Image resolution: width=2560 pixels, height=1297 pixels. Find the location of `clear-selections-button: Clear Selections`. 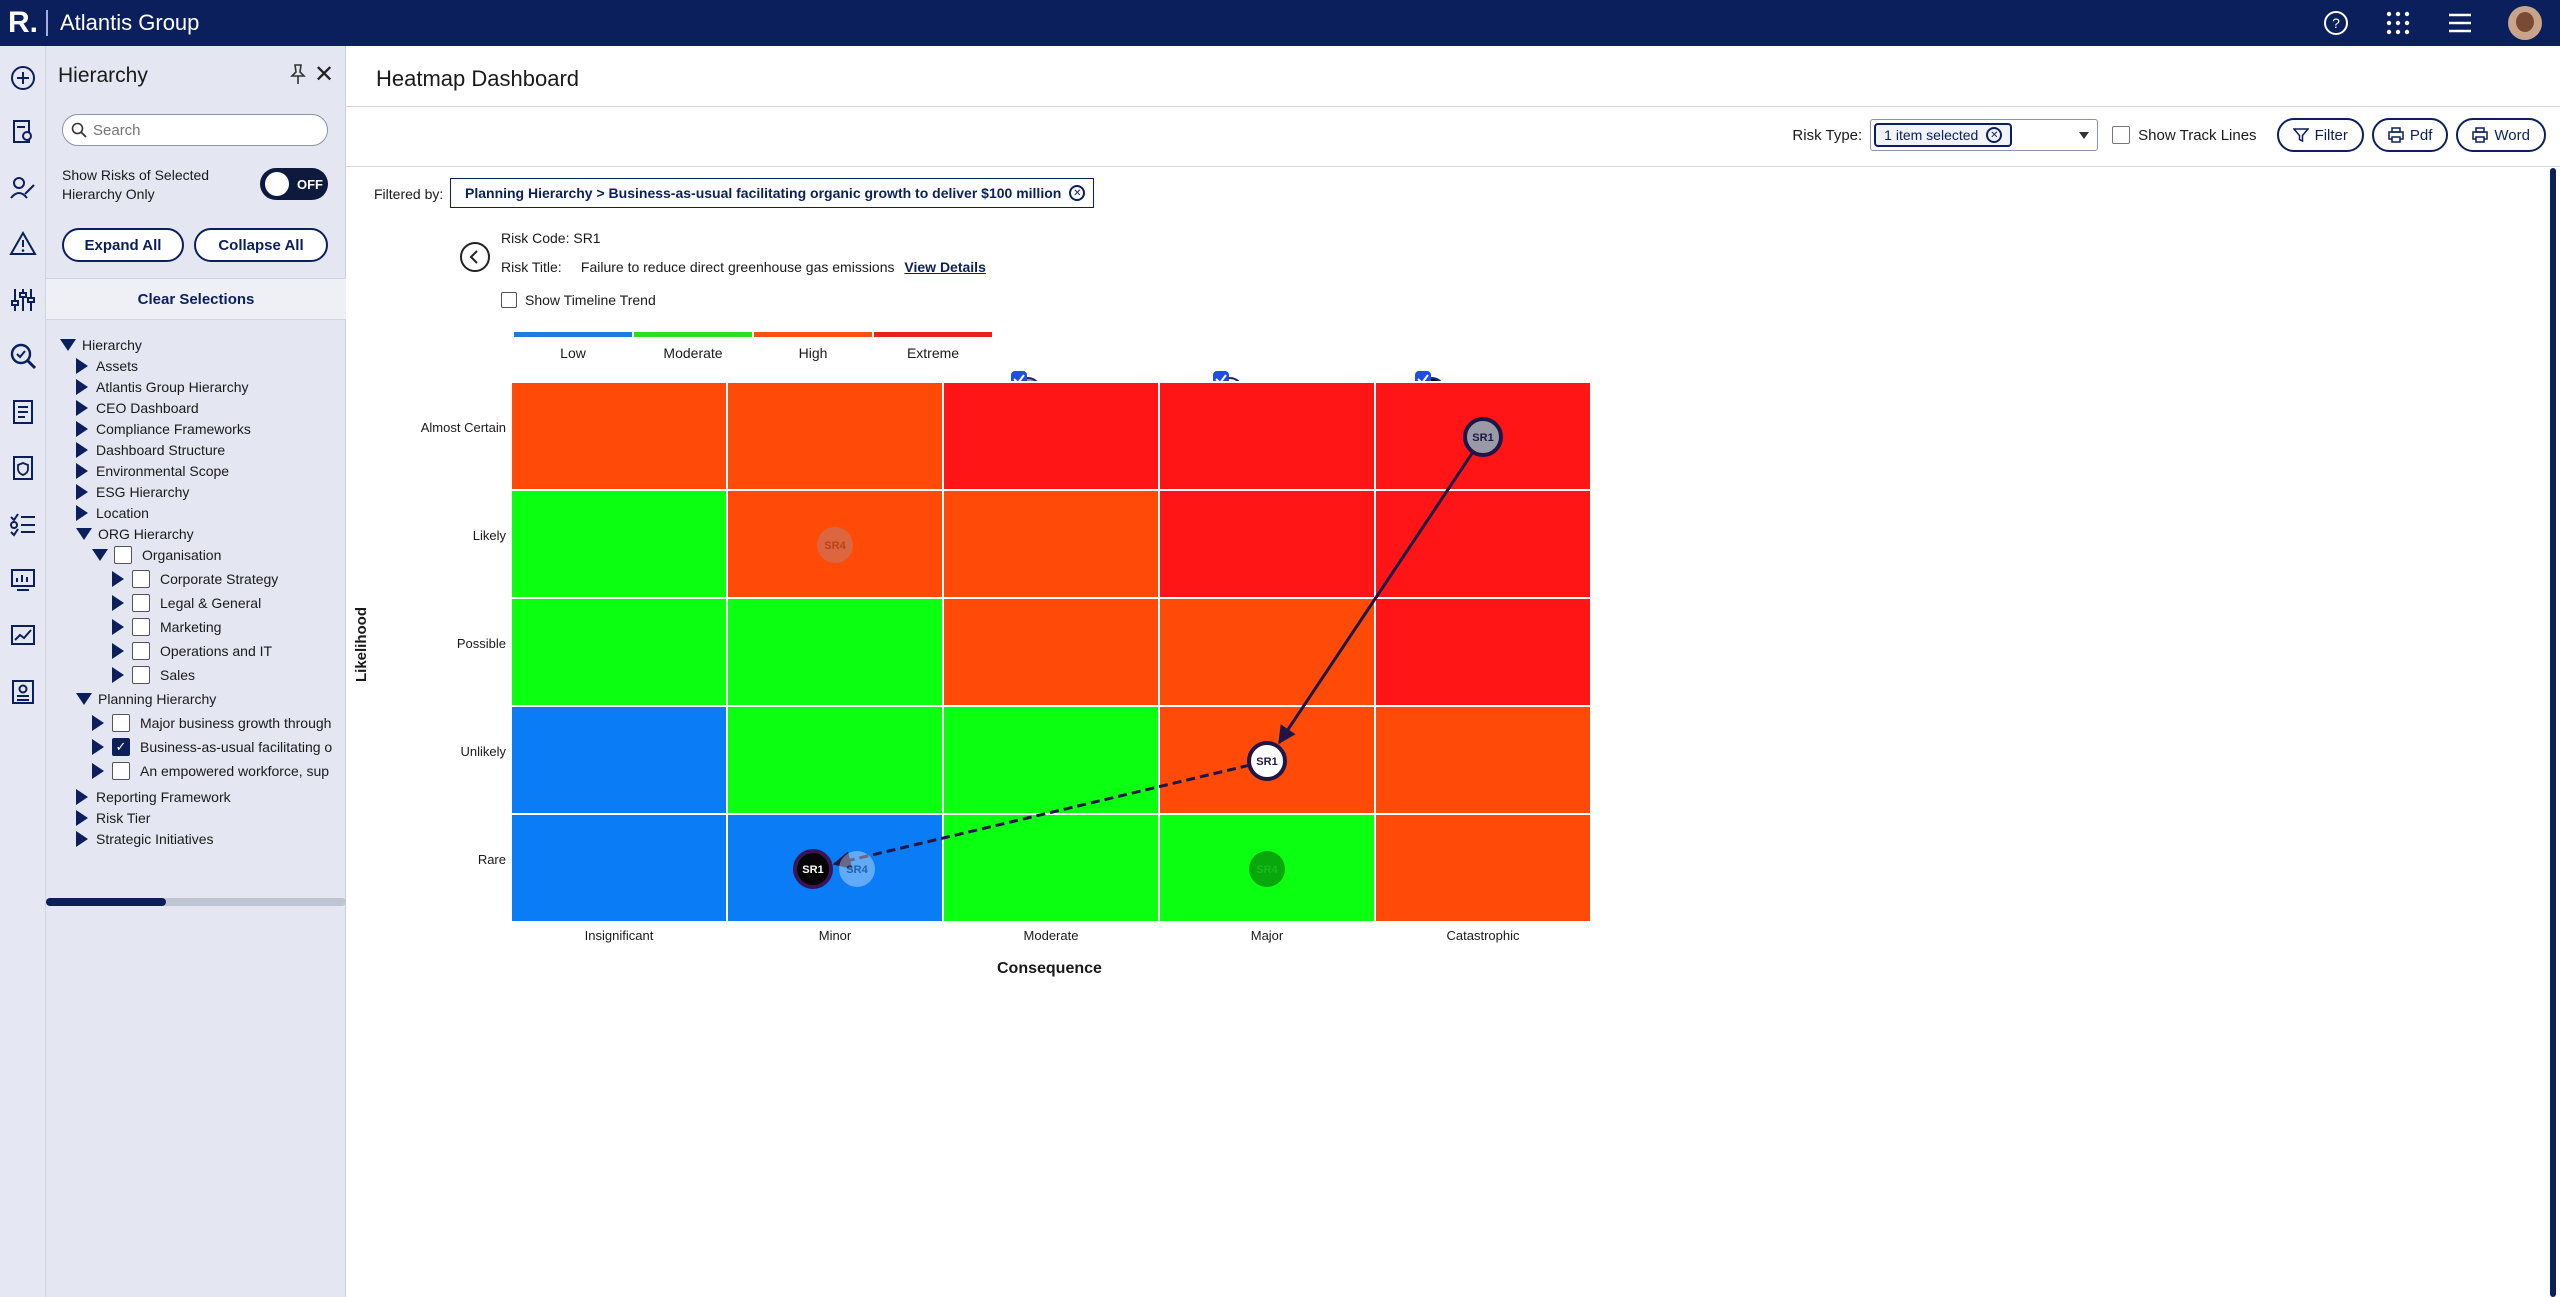

clear-selections-button: Clear Selections is located at coordinates (196, 299).